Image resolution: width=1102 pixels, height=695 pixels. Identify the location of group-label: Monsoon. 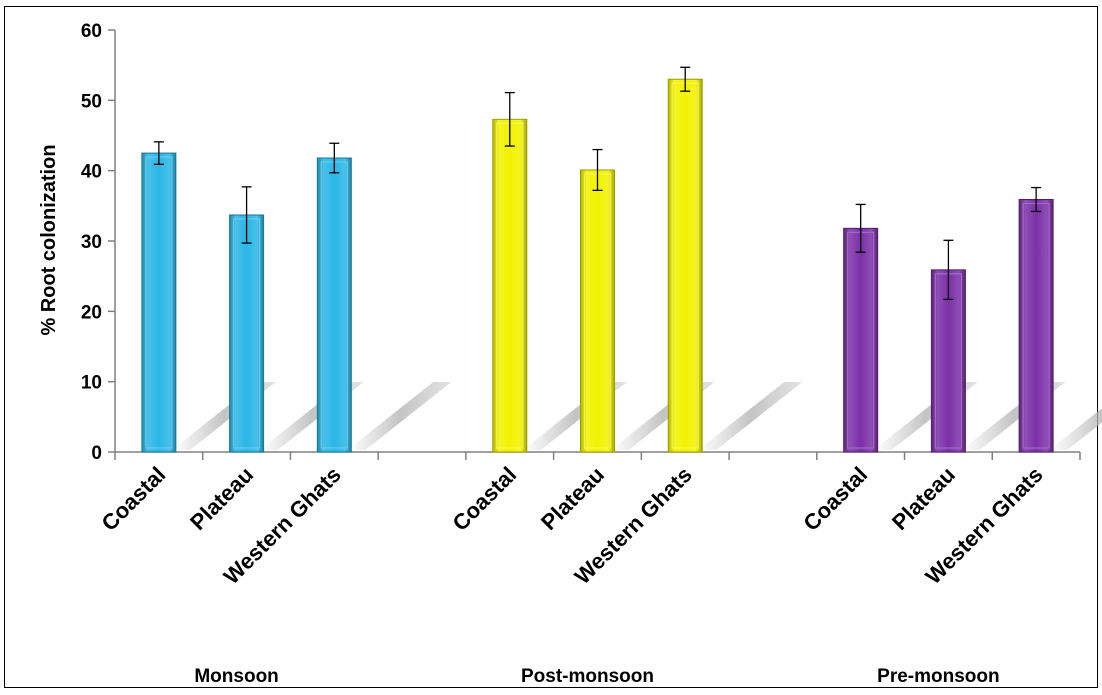
(236, 676).